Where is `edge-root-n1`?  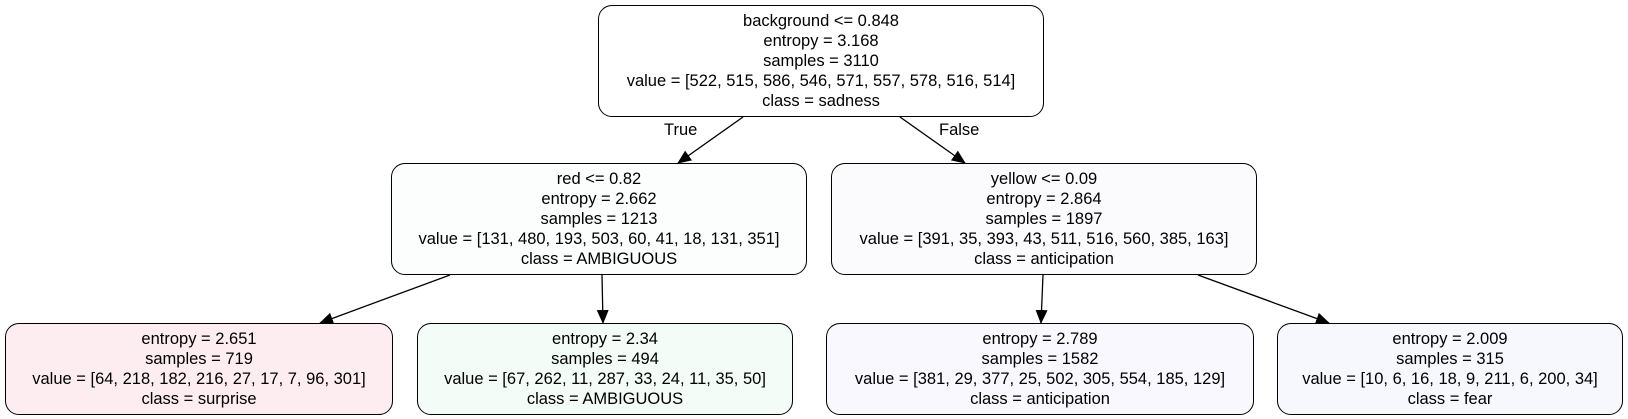 edge-root-n1 is located at coordinates (710, 140).